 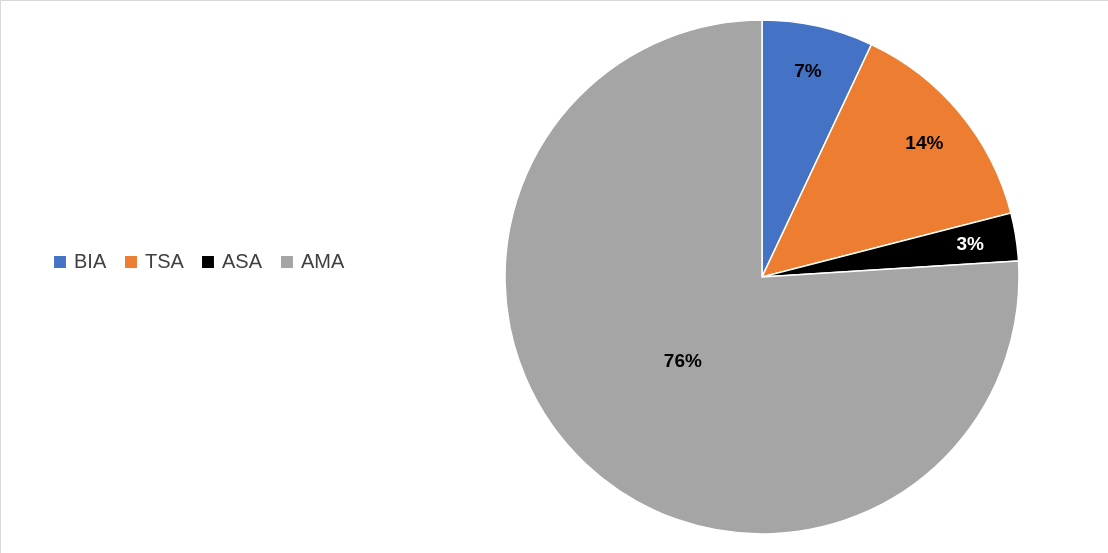 I want to click on legend-label: TSA, so click(x=165, y=261).